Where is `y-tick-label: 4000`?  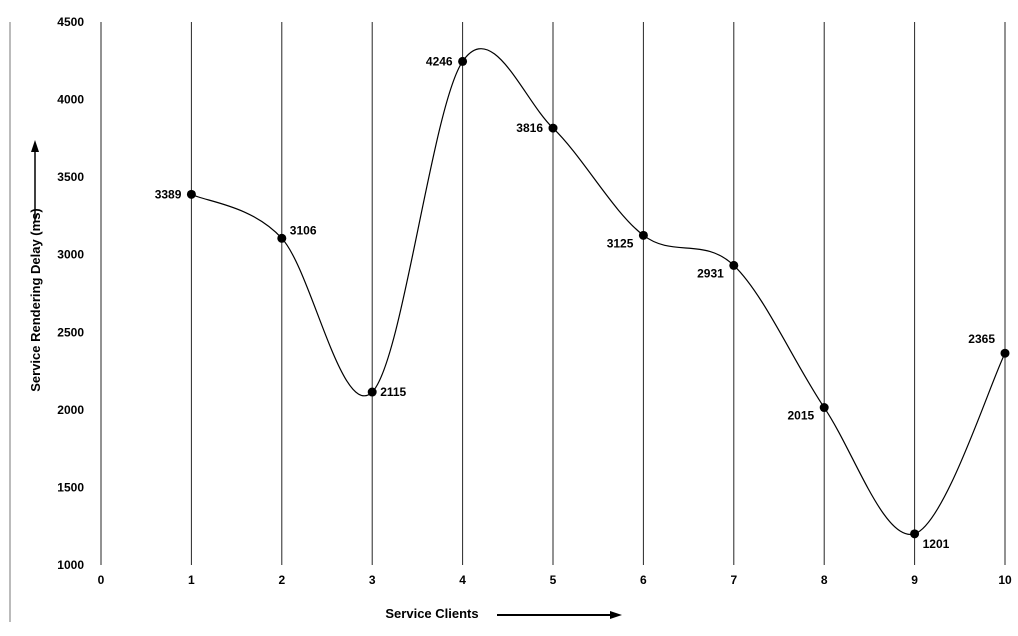 y-tick-label: 4000 is located at coordinates (70, 100).